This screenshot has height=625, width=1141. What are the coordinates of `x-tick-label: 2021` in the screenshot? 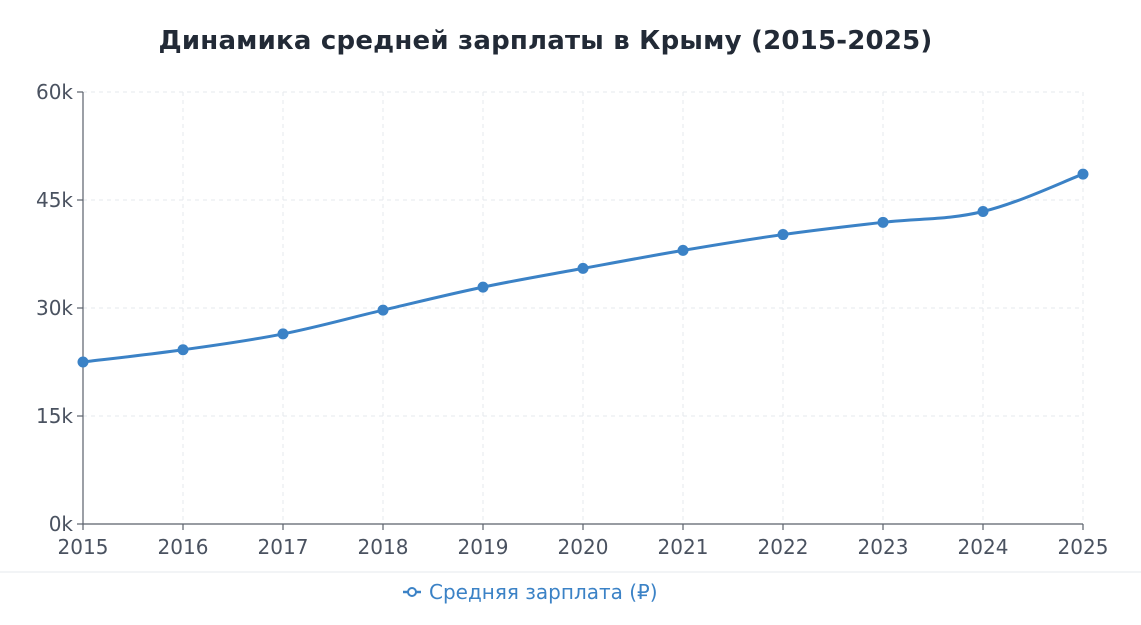 It's located at (683, 547).